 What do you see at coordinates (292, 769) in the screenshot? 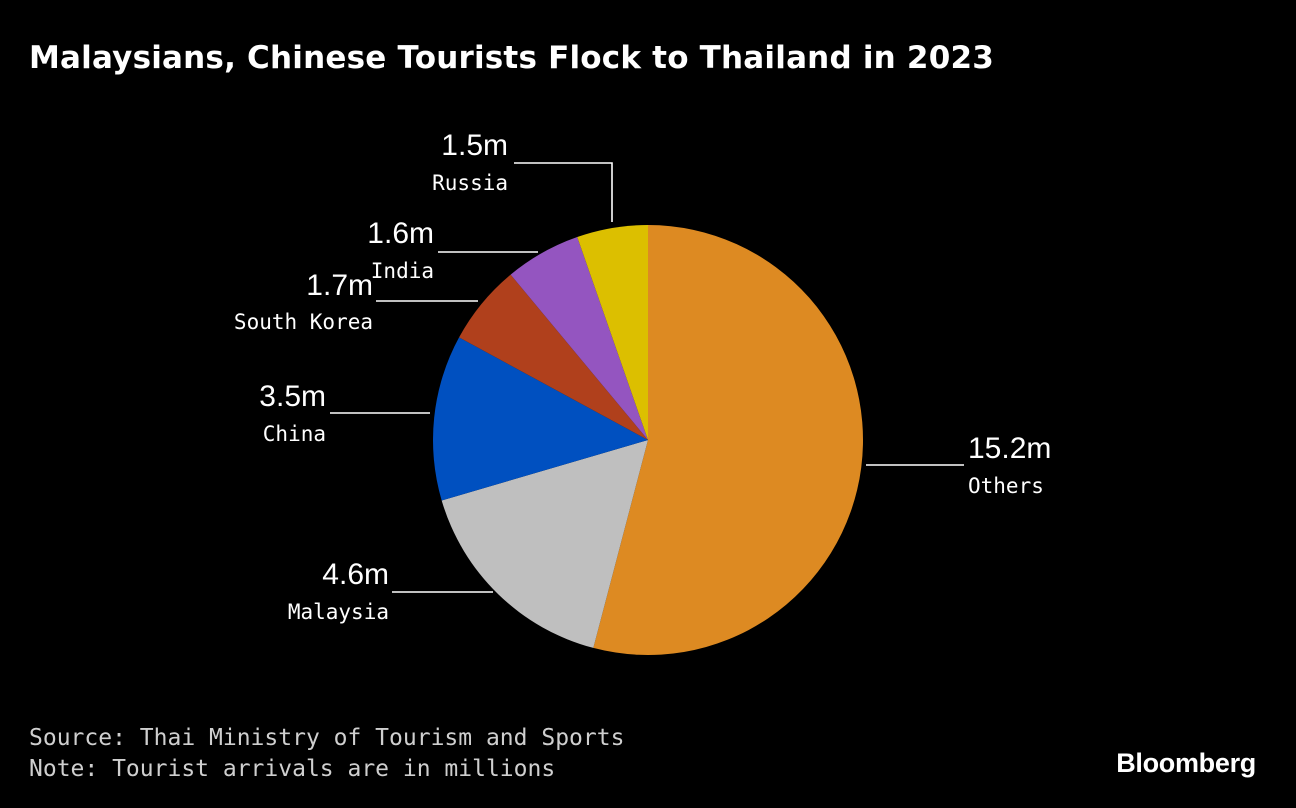
I see `units-note: Note: Tourist arrivals are in millions` at bounding box center [292, 769].